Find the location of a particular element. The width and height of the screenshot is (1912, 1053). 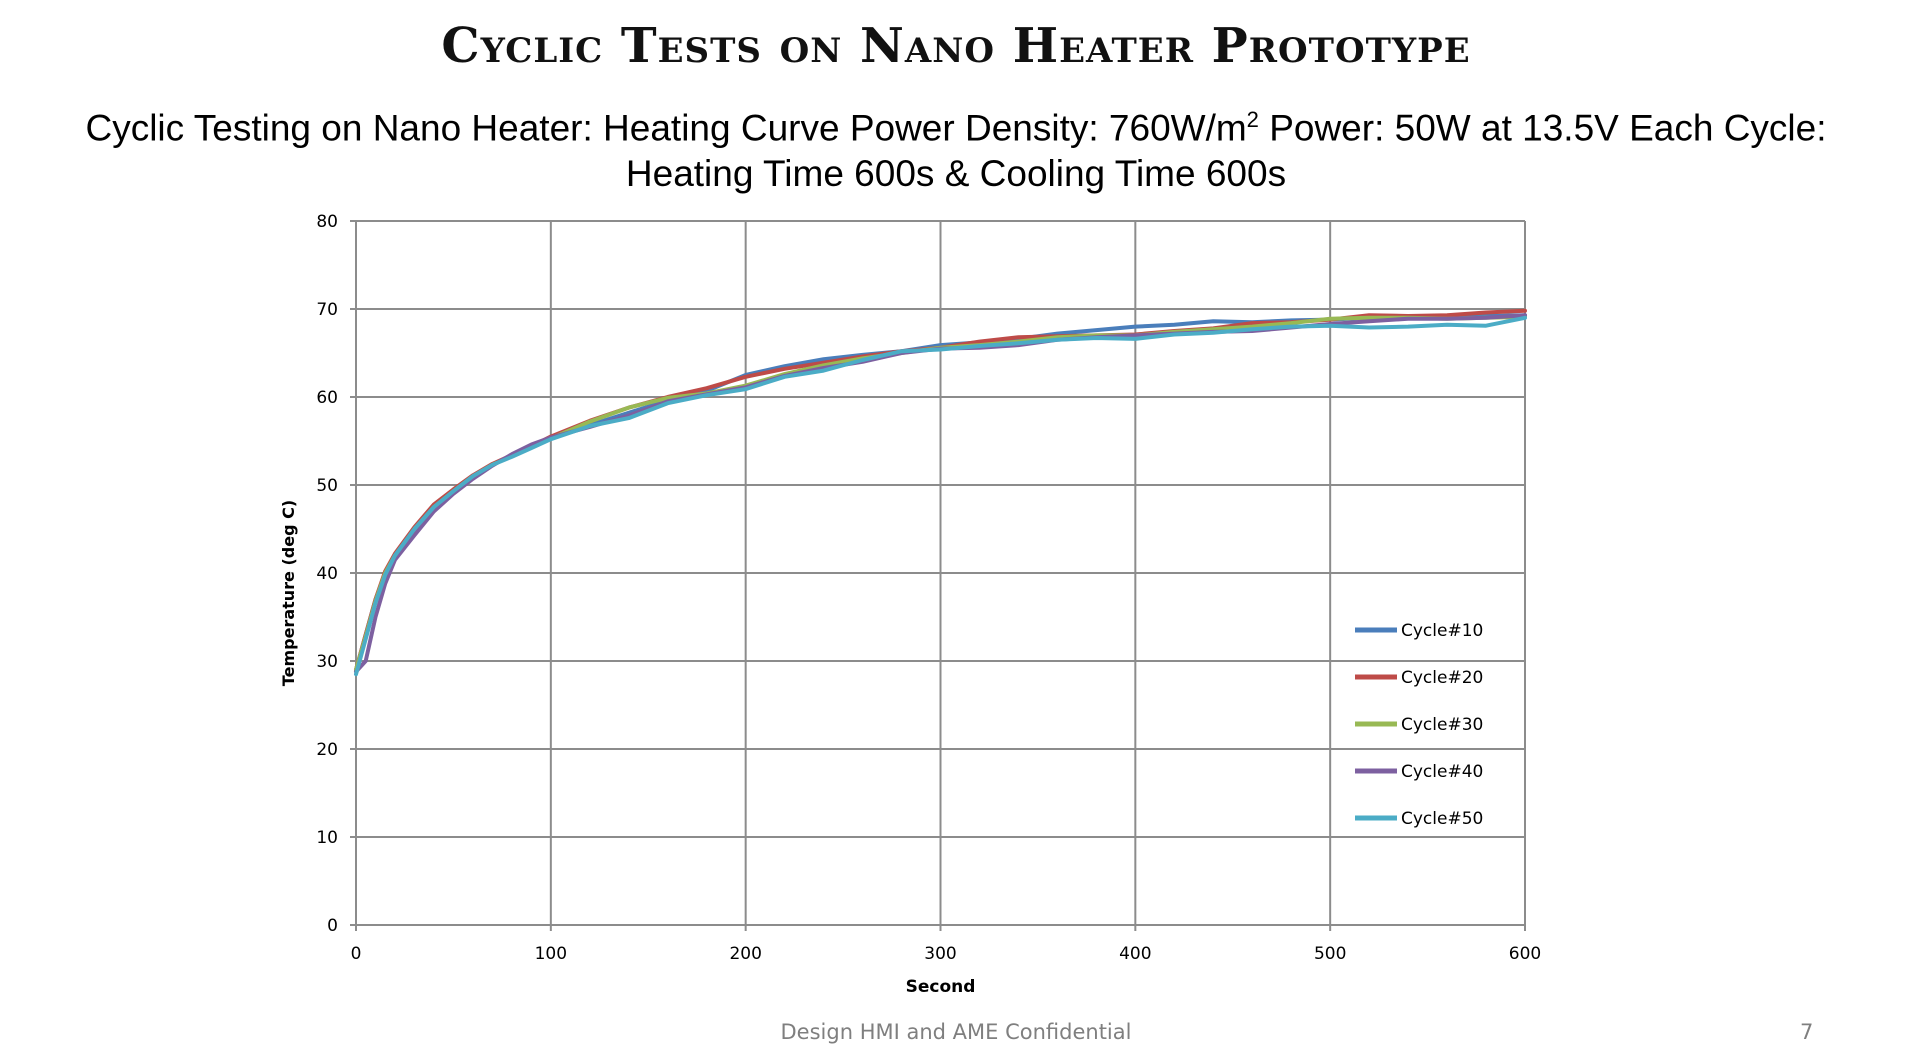

x-tick-label: 100 is located at coordinates (551, 954).